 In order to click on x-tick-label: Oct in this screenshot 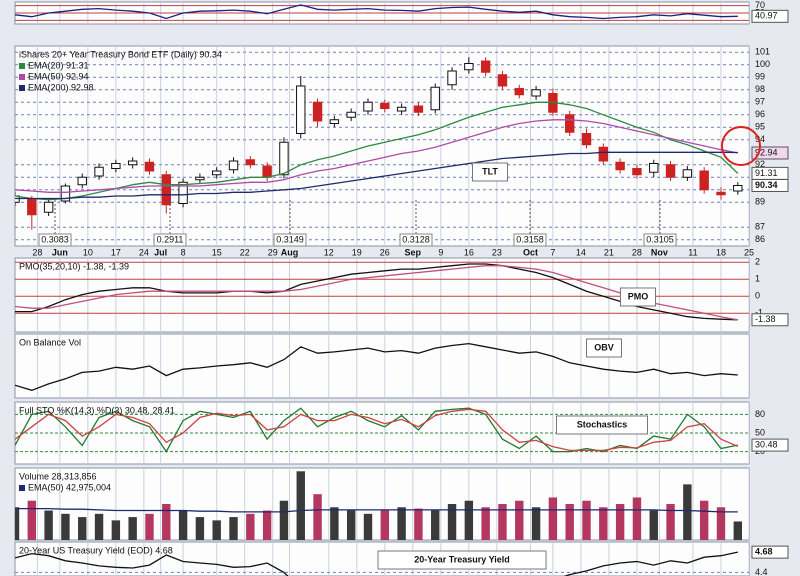, I will do `click(530, 252)`.